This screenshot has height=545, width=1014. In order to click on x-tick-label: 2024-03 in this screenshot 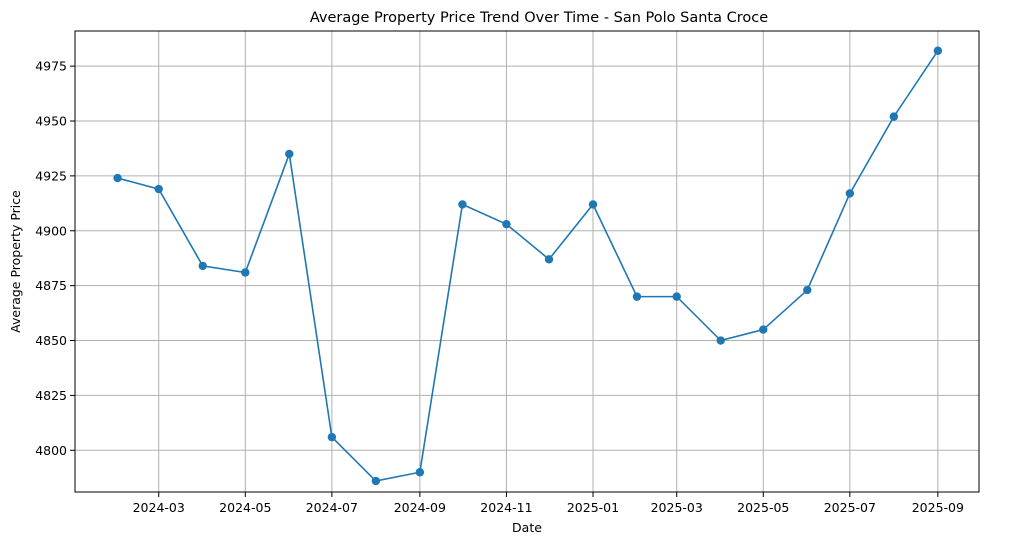, I will do `click(159, 507)`.